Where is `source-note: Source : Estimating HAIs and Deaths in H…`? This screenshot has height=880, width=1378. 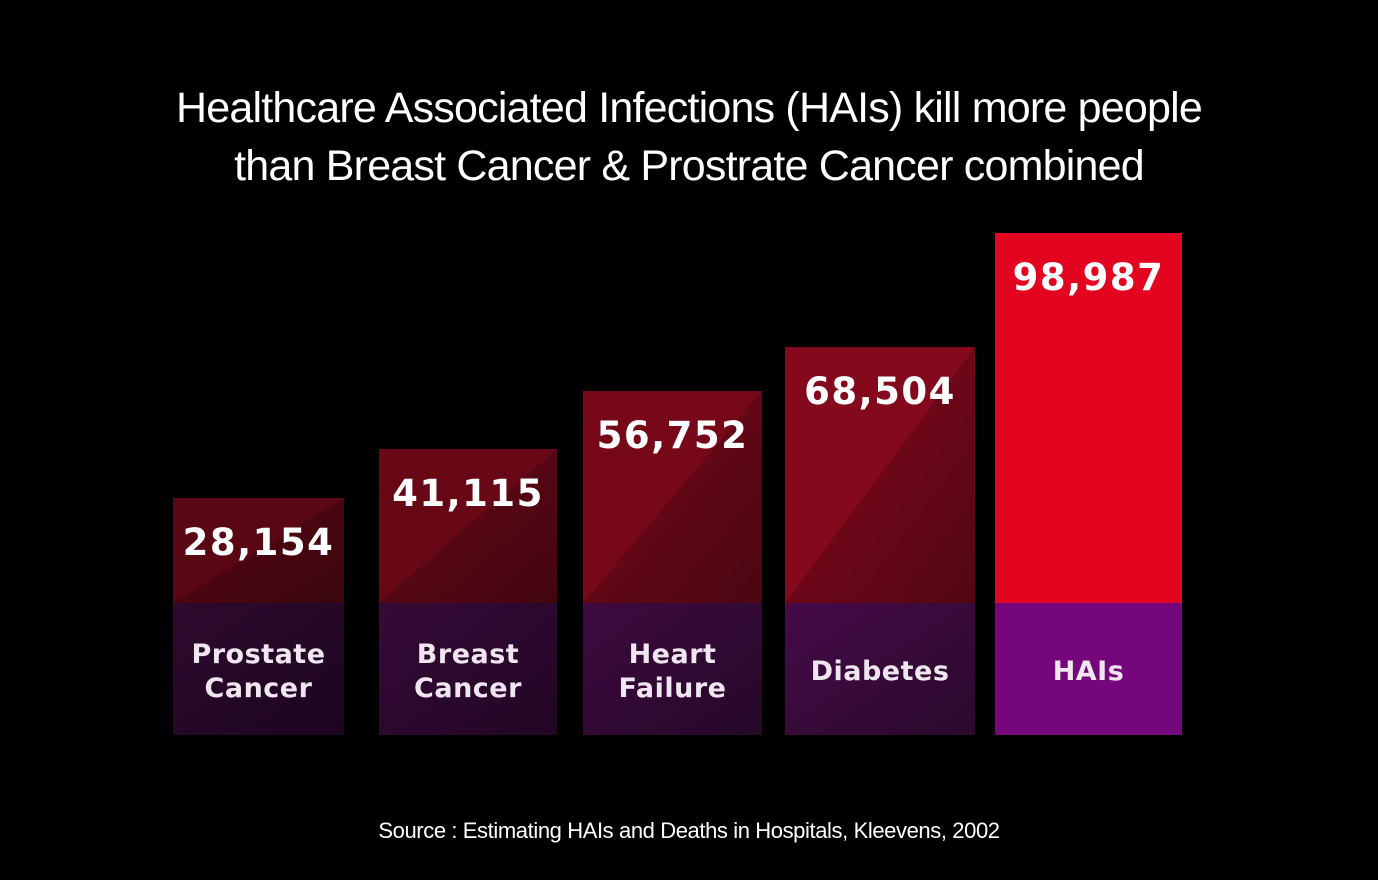
source-note: Source : Estimating HAIs and Deaths in H… is located at coordinates (689, 830).